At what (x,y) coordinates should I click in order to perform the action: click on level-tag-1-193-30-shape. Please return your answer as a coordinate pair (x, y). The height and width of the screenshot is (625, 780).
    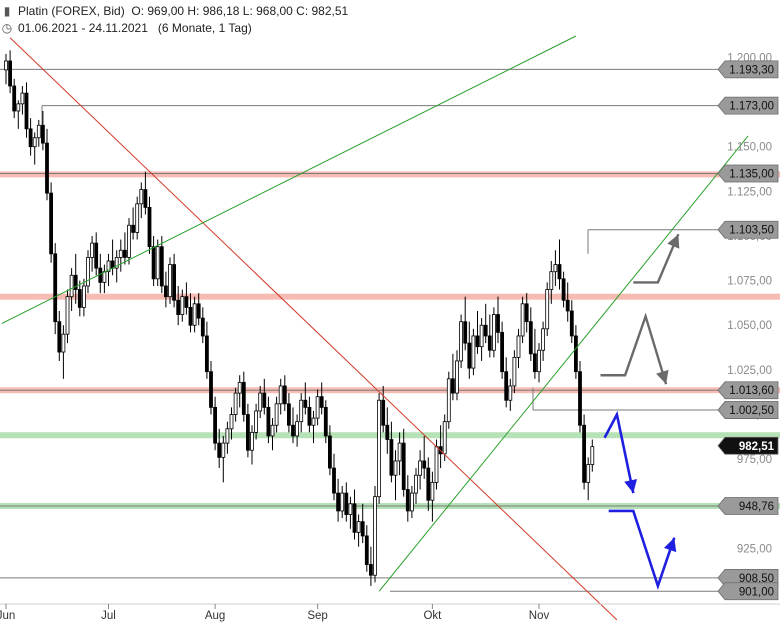
    Looking at the image, I should click on (748, 69).